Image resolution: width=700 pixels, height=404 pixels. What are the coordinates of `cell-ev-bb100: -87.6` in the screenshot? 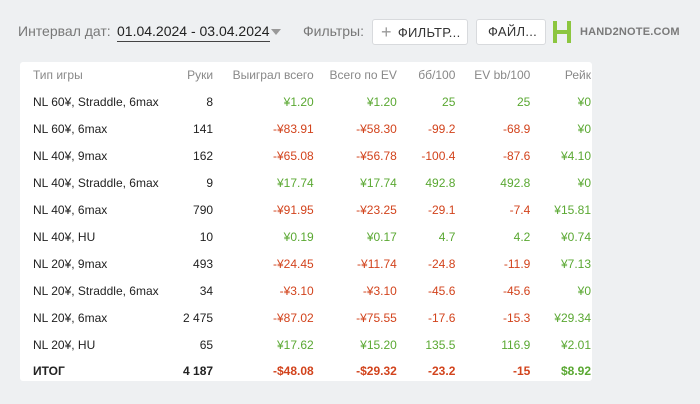 It's located at (516, 155).